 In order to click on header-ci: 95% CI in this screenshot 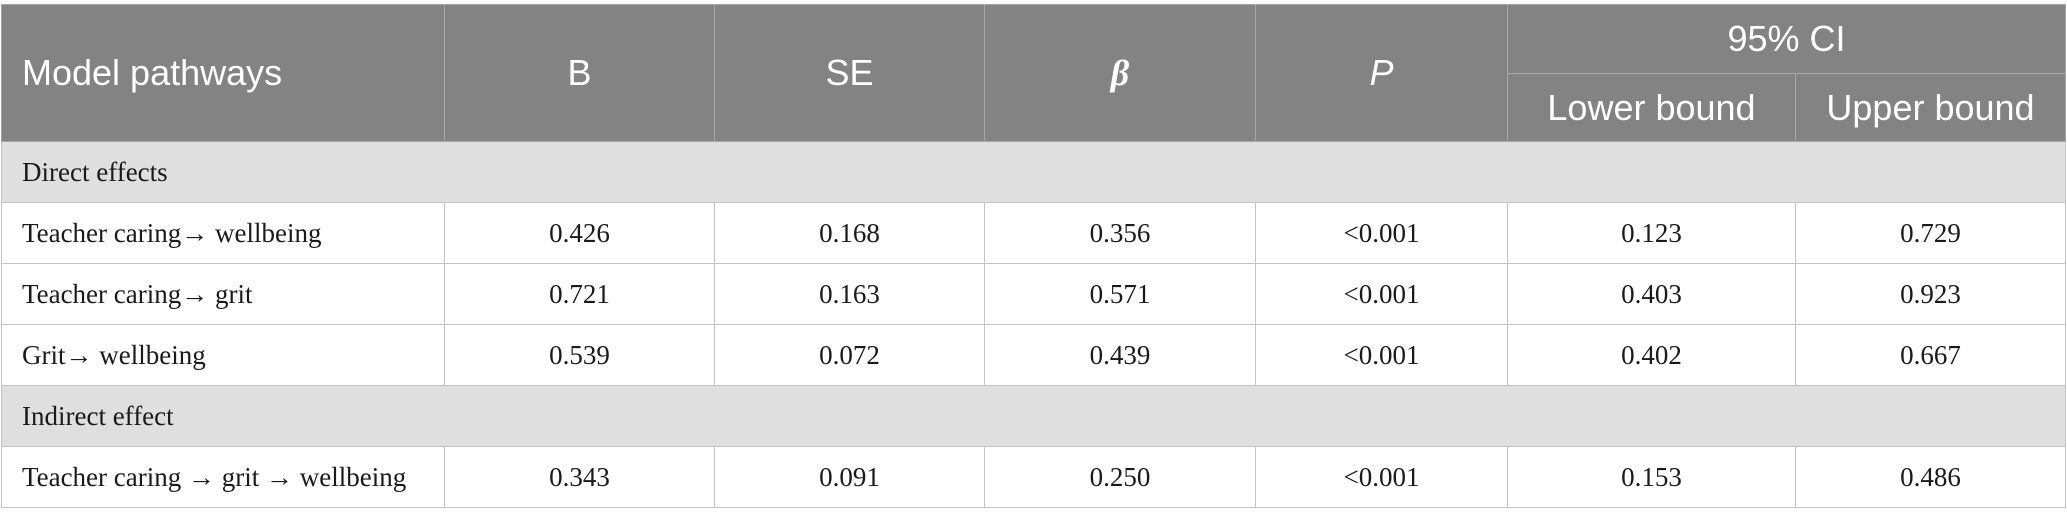, I will do `click(1786, 39)`.